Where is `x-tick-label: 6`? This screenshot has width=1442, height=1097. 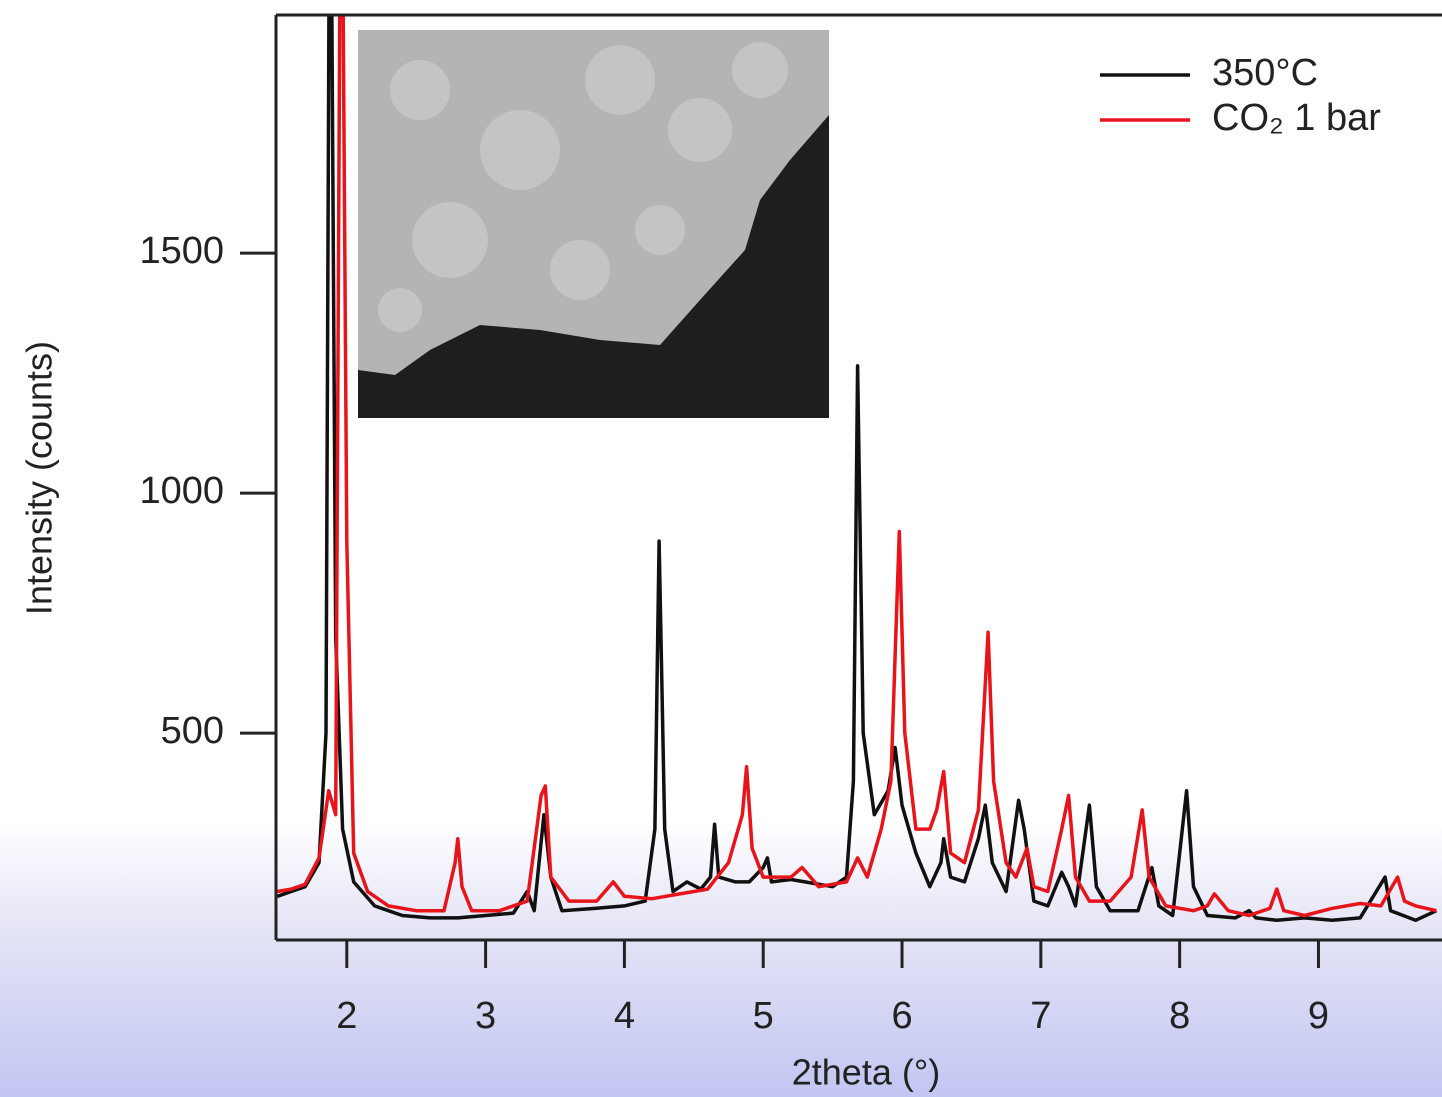
x-tick-label: 6 is located at coordinates (901, 1016).